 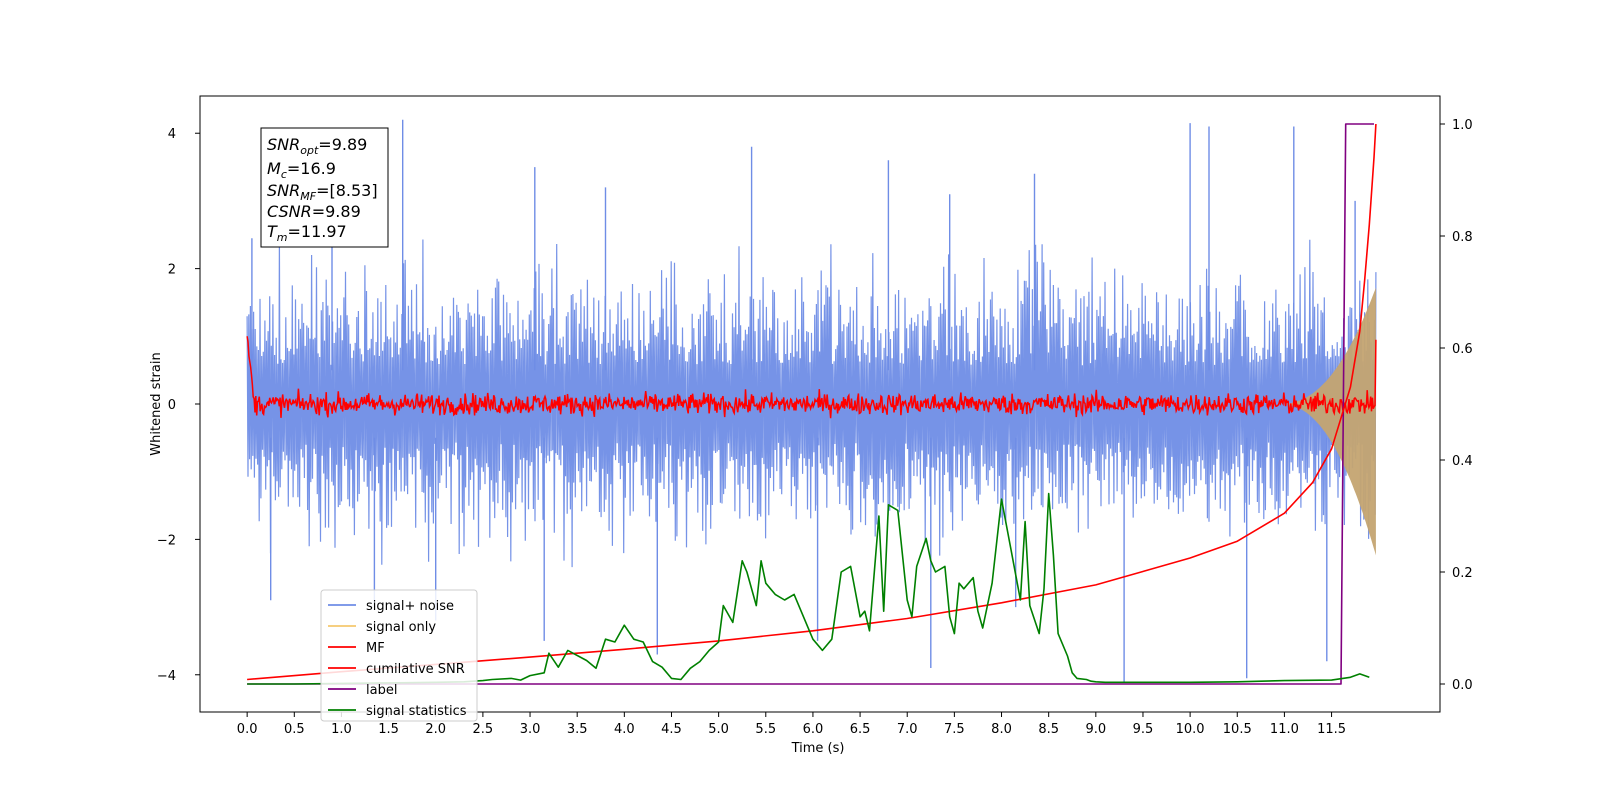 I want to click on x-tick-label: 1.5, so click(x=388, y=729).